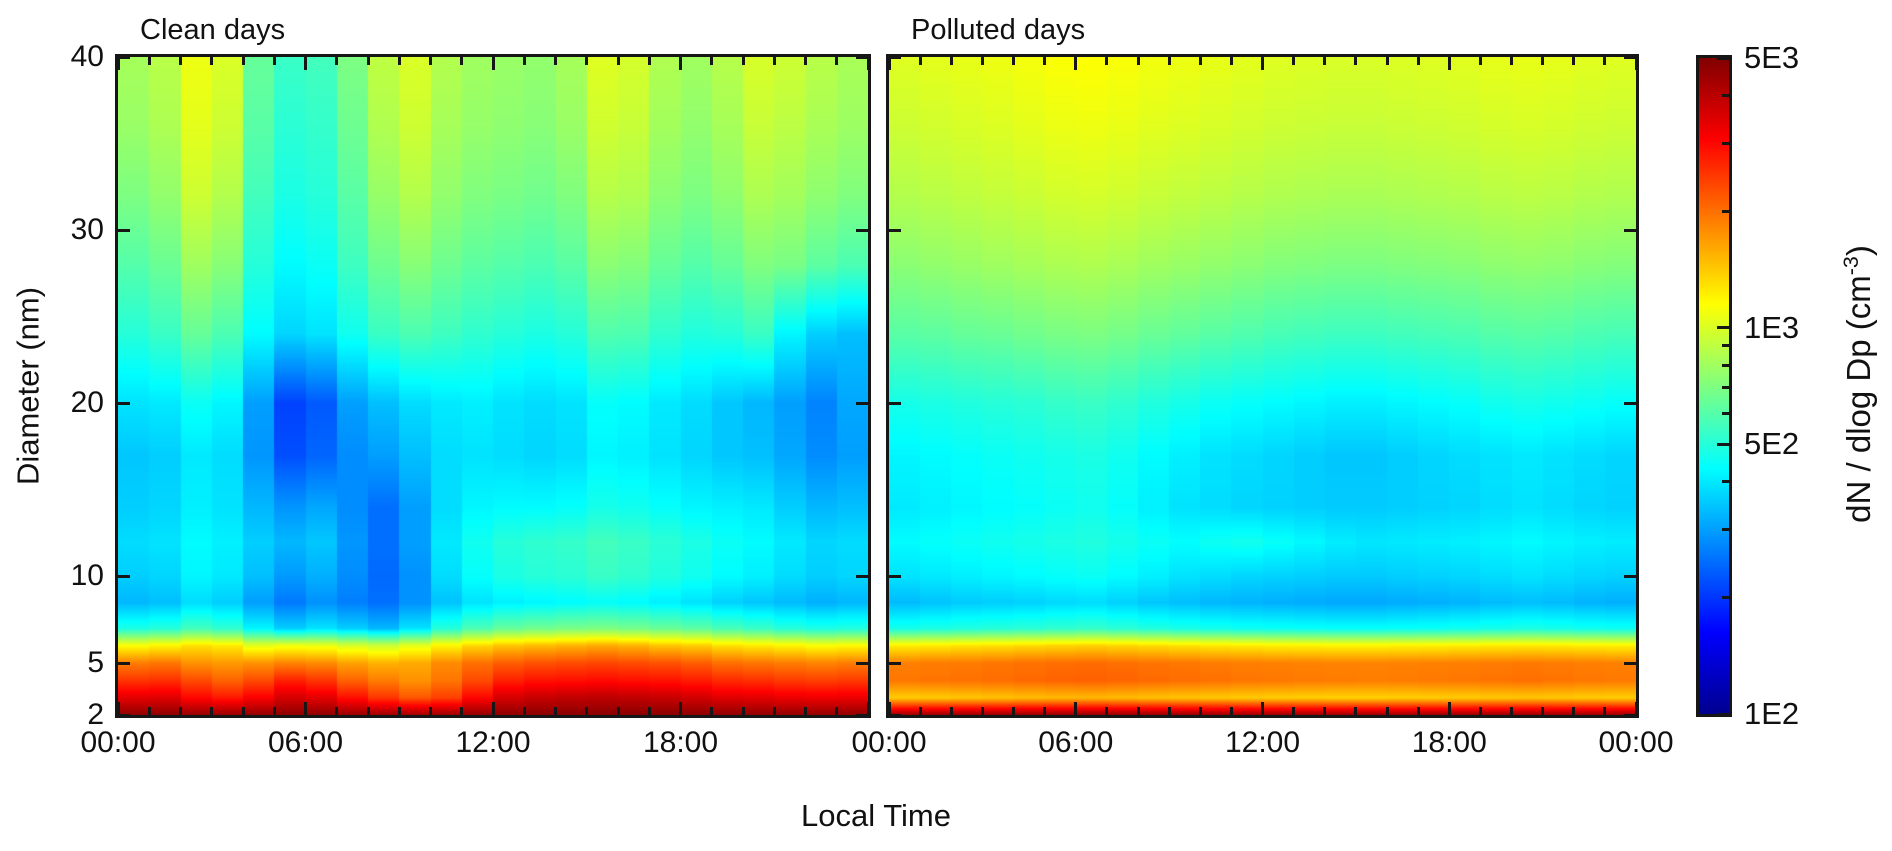  I want to click on y-axis-label: Diameter (nm), so click(28, 386).